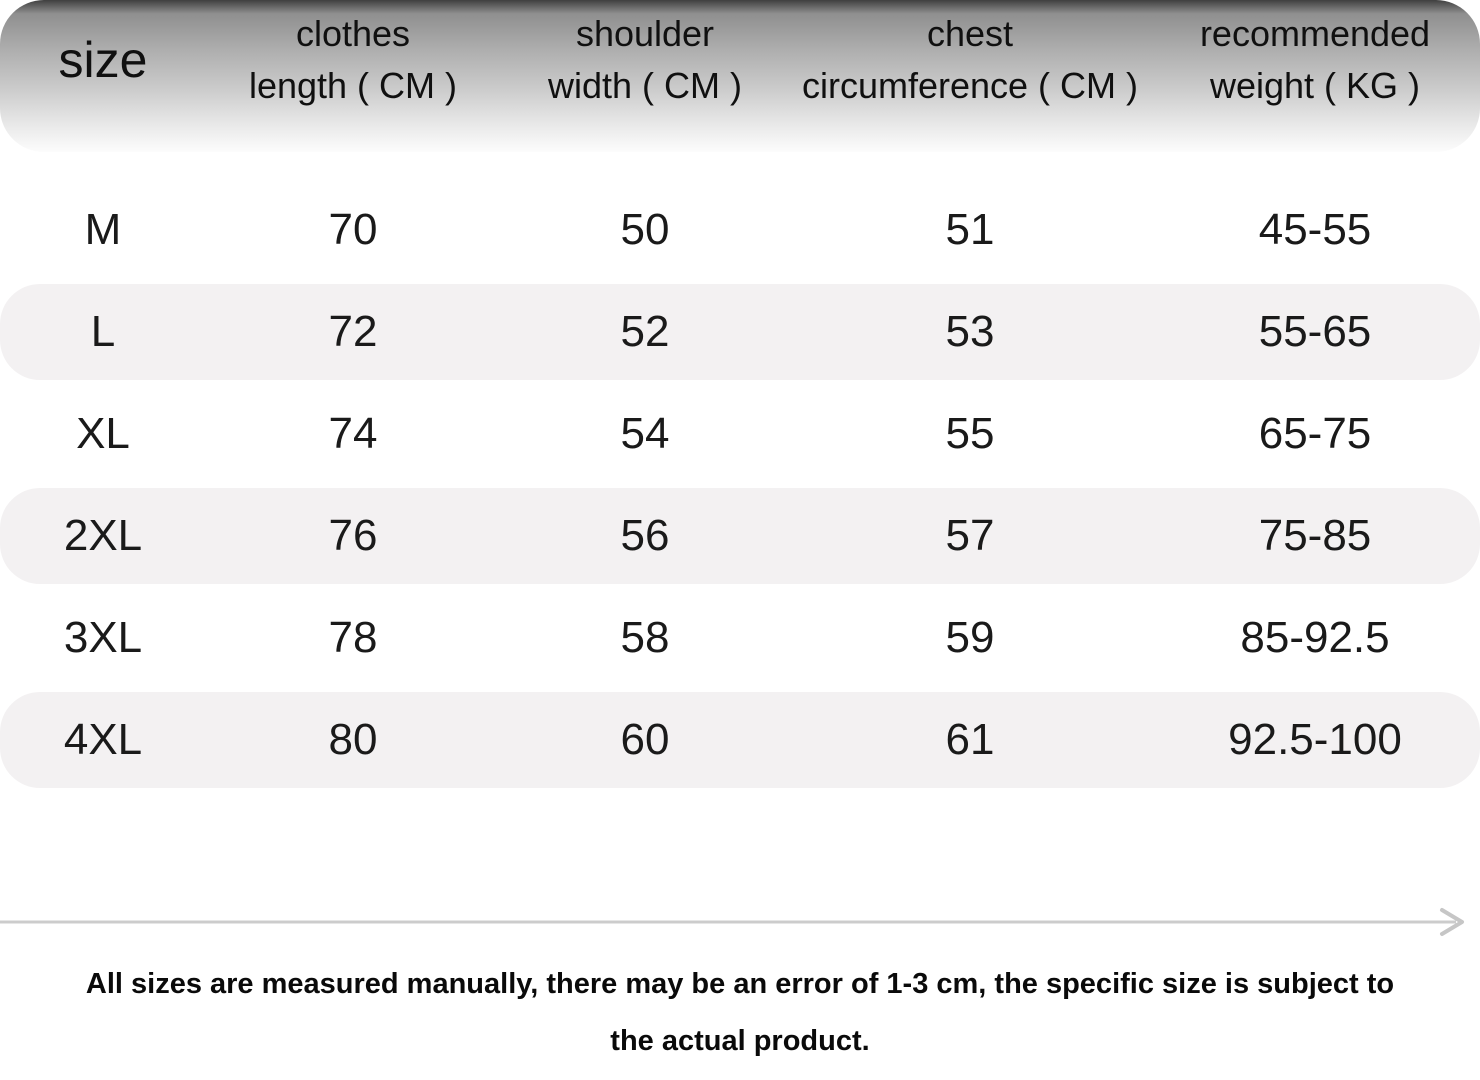 This screenshot has width=1480, height=1080. I want to click on header-label: shoulder, so click(645, 33).